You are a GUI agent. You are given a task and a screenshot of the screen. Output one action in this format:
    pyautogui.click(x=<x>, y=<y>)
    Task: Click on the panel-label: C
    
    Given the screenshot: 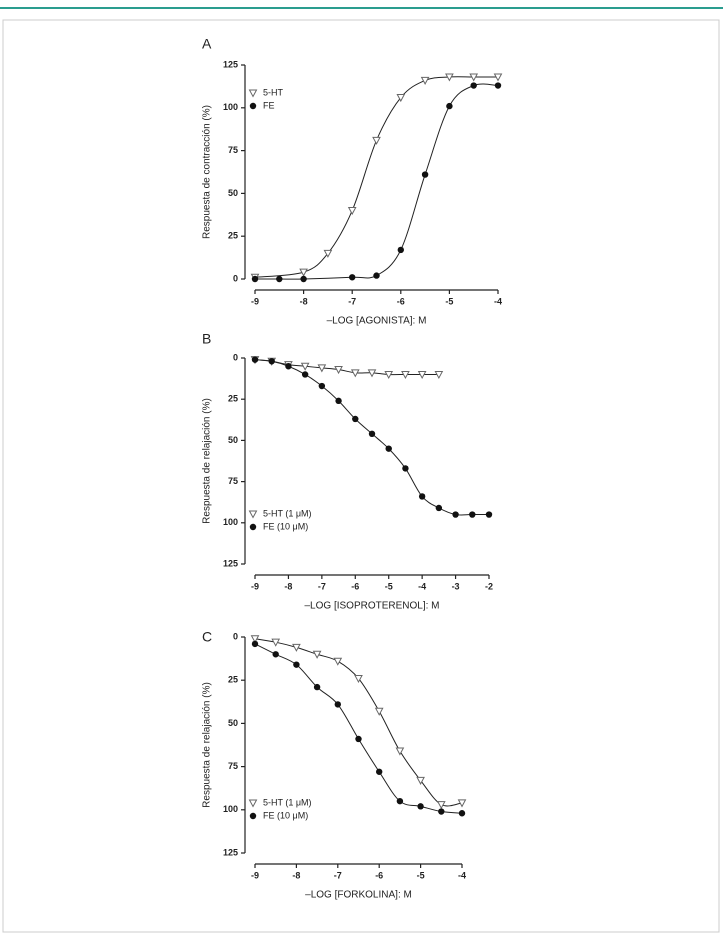 What is the action you would take?
    pyautogui.click(x=207, y=637)
    